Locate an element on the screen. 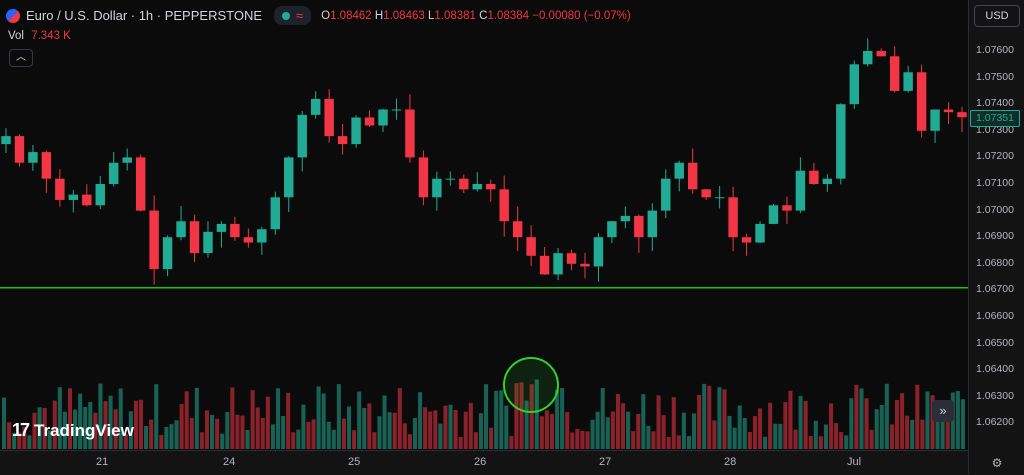 Image resolution: width=1024 pixels, height=475 pixels. gear-icon: ⚙ is located at coordinates (997, 463).